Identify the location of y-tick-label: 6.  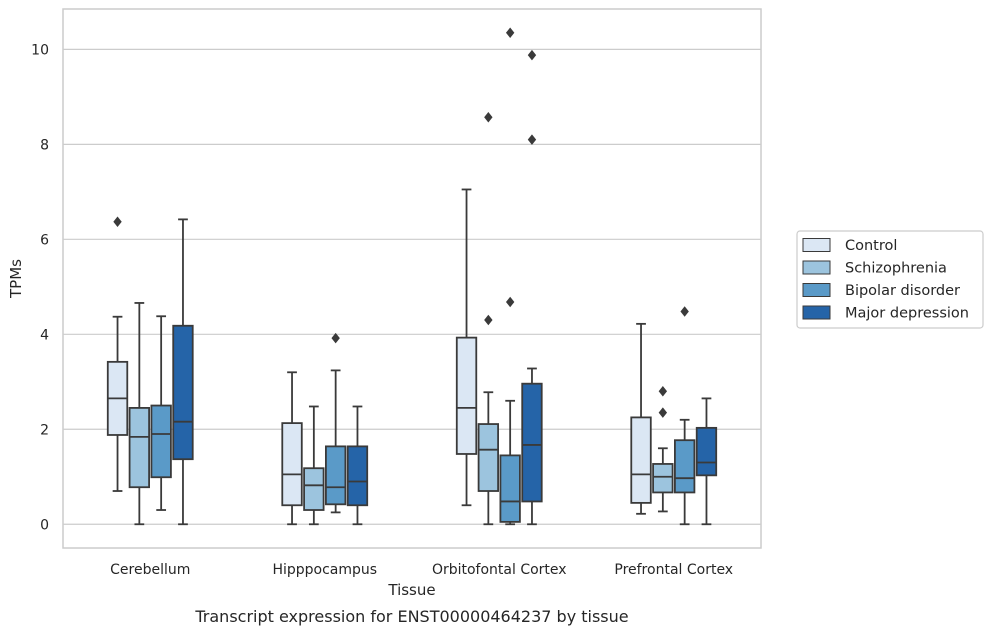
(44, 240).